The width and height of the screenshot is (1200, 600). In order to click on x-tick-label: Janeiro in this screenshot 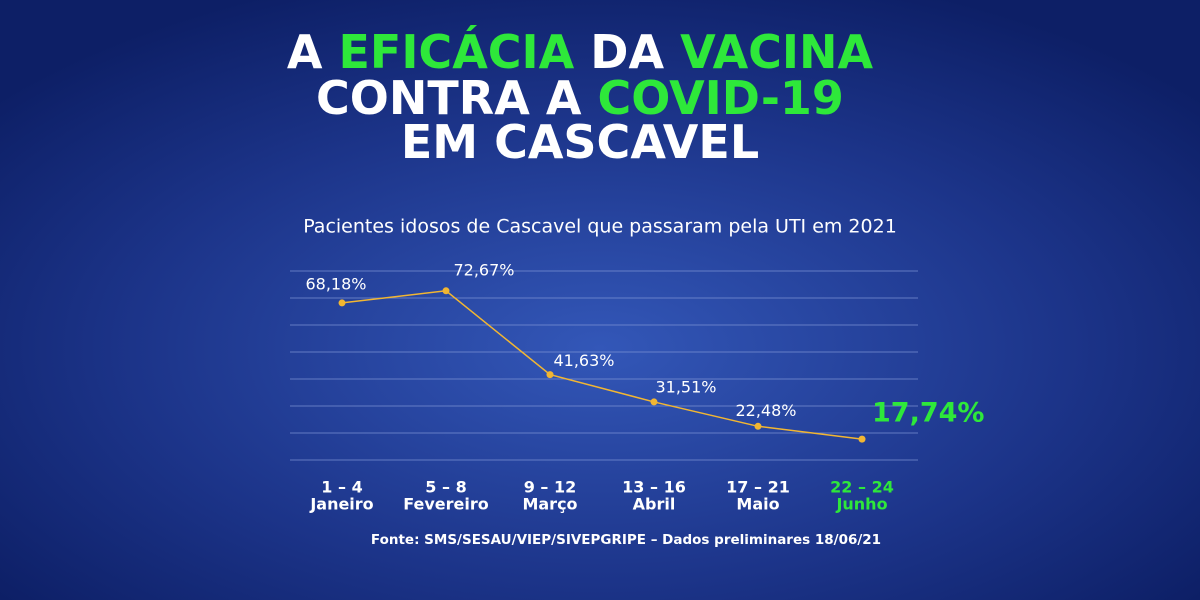, I will do `click(341, 504)`.